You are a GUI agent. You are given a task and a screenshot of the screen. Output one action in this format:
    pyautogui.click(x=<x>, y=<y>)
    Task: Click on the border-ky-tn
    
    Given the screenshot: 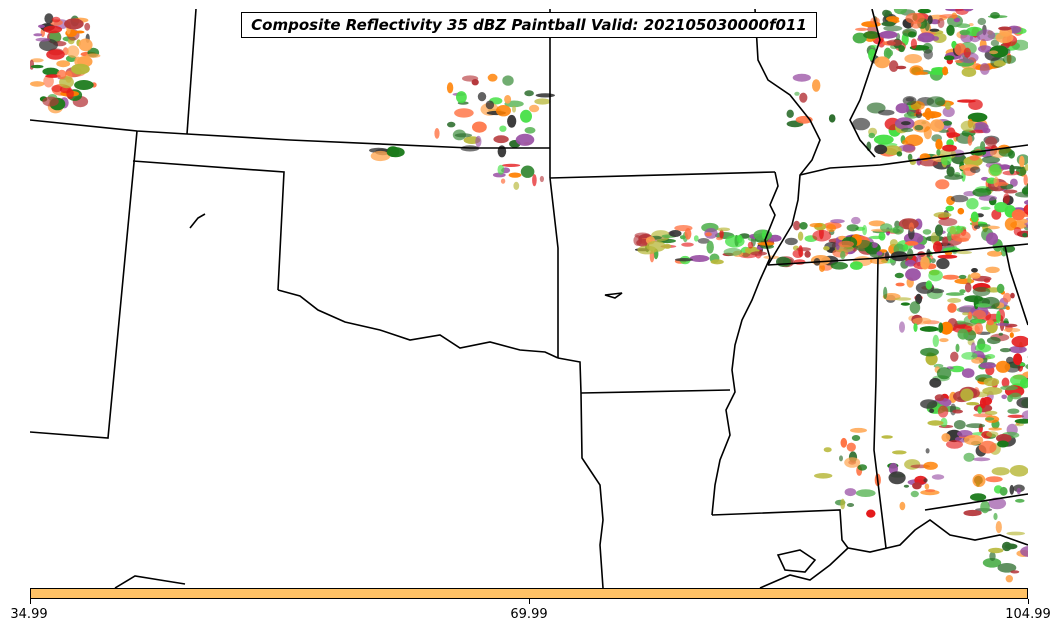 What is the action you would take?
    pyautogui.click(x=913, y=160)
    